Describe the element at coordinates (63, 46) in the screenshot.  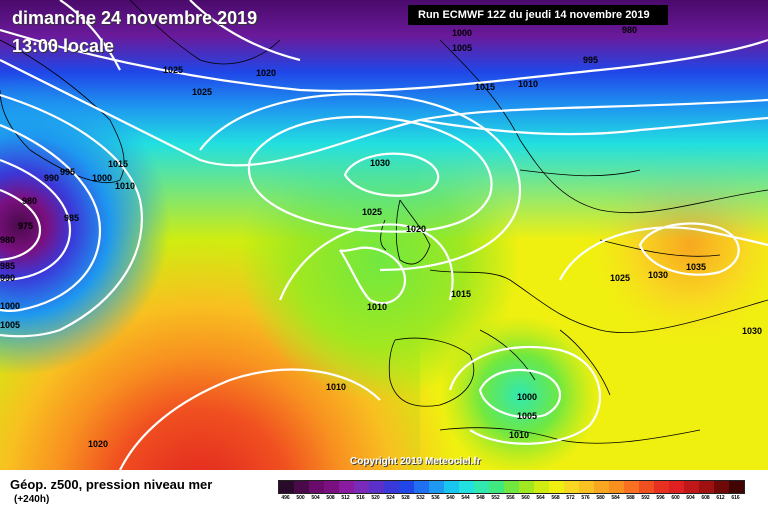
I see `local-time: 13:00 locale` at that location.